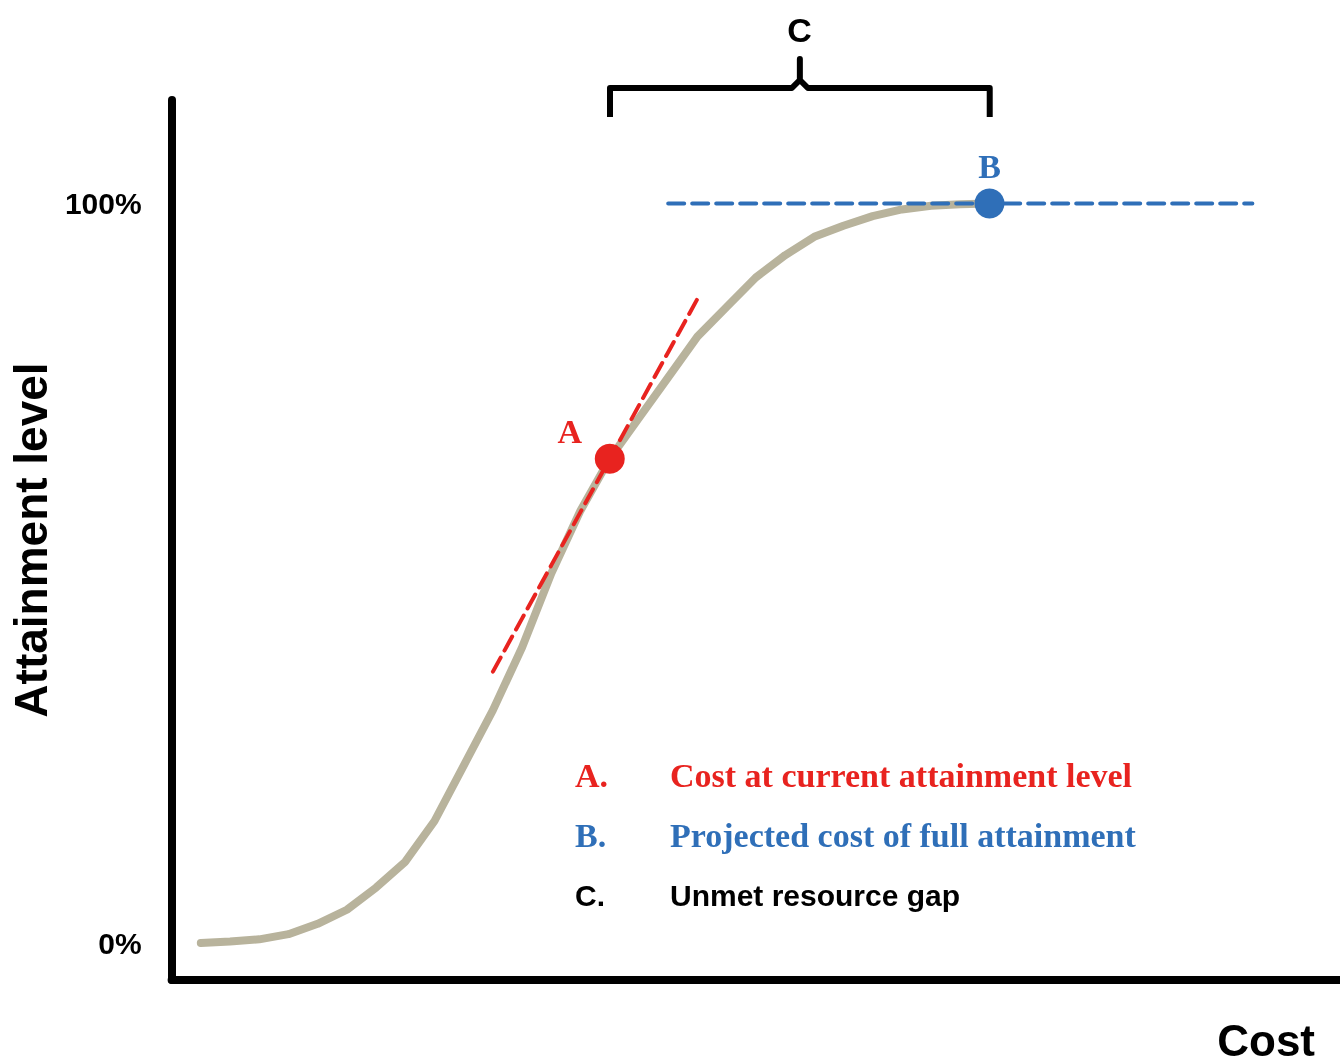 The height and width of the screenshot is (1064, 1340). Describe the element at coordinates (799, 30) in the screenshot. I see `text: C` at that location.